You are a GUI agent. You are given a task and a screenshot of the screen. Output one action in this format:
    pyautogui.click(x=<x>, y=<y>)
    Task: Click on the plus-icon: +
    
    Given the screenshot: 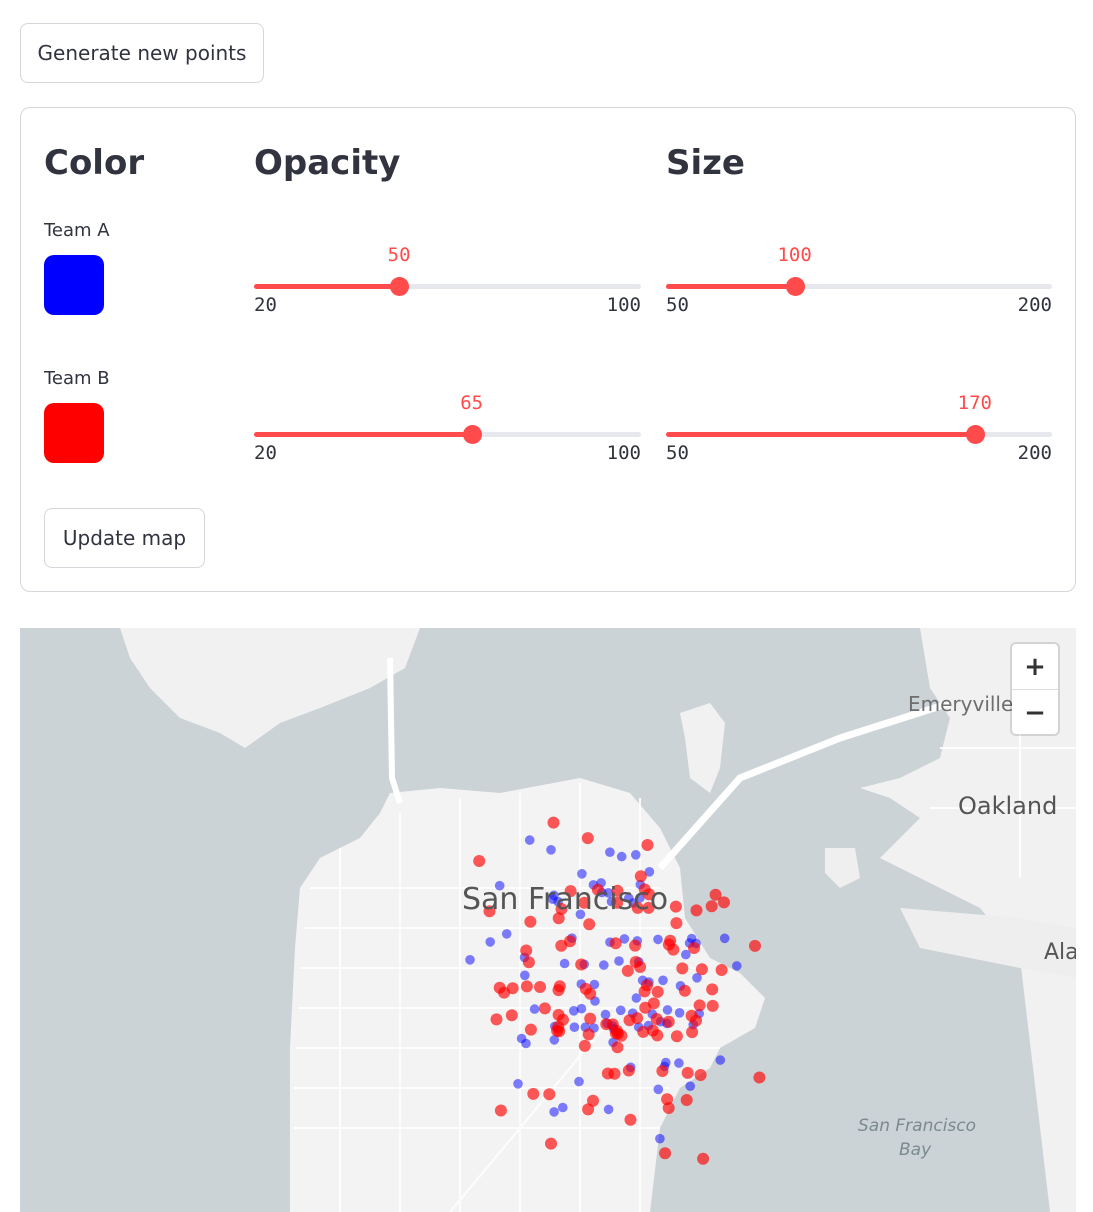 What is the action you would take?
    pyautogui.click(x=1035, y=666)
    